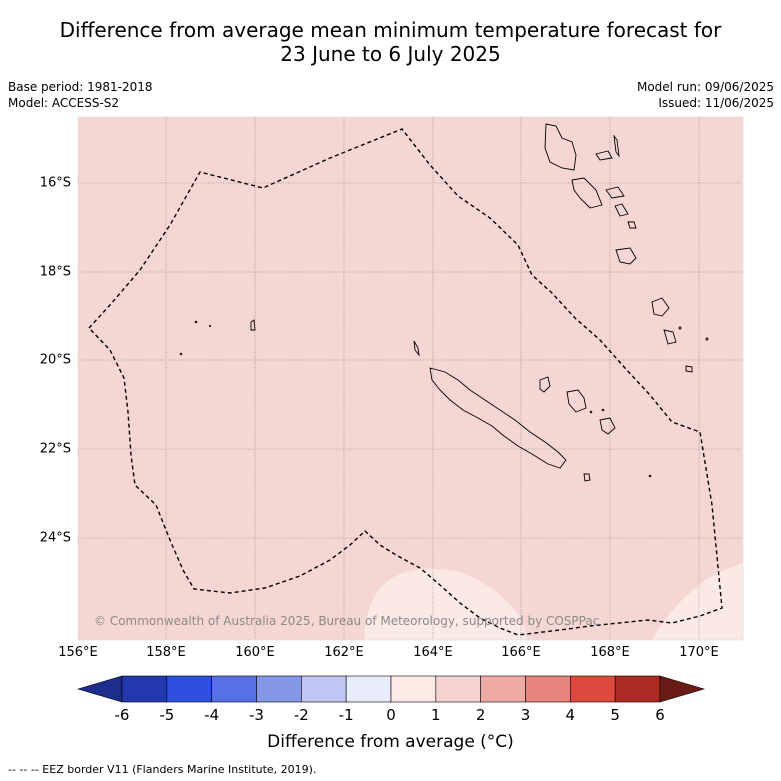 The height and width of the screenshot is (781, 781). I want to click on loyalty-islands-ouvea, so click(545, 384).